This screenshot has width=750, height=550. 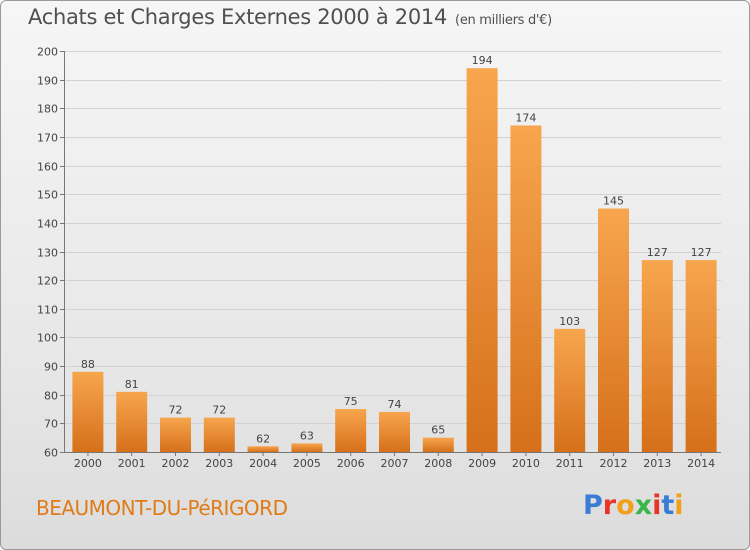 I want to click on title-text: Achats et Charges Externes 2000 à 2014, so click(x=238, y=17).